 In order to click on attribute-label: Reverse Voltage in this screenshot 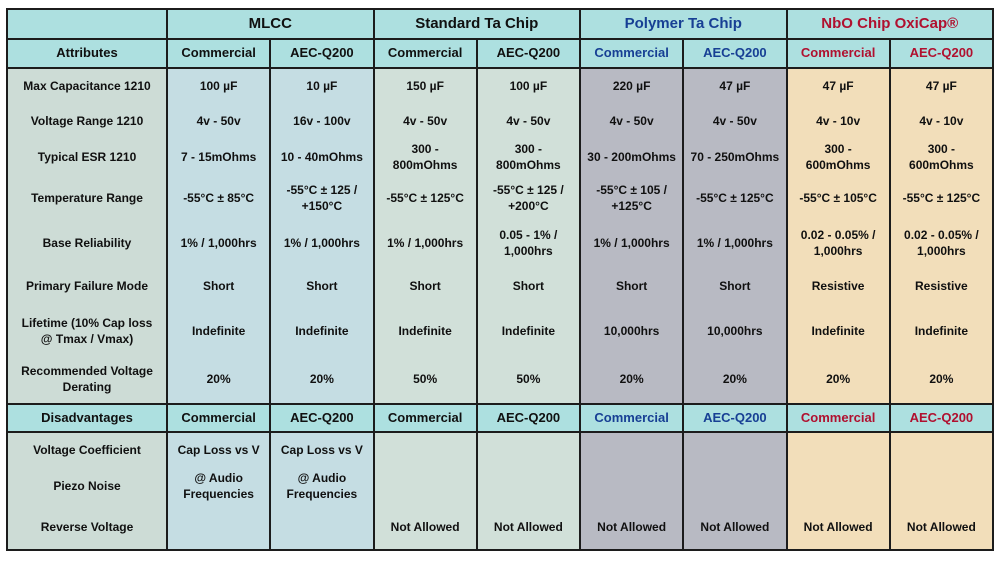, I will do `click(87, 528)`.